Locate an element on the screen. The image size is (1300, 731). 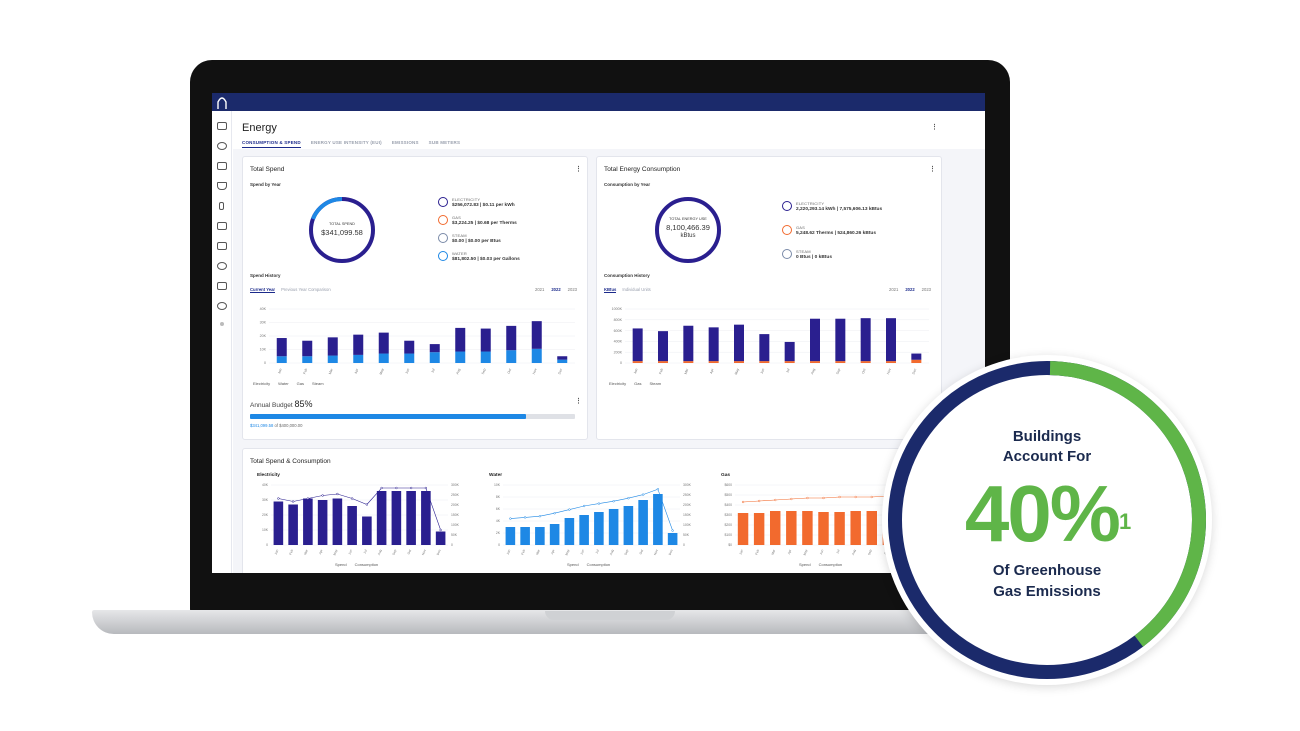
history-title: Spend History is located at coordinates (265, 275).